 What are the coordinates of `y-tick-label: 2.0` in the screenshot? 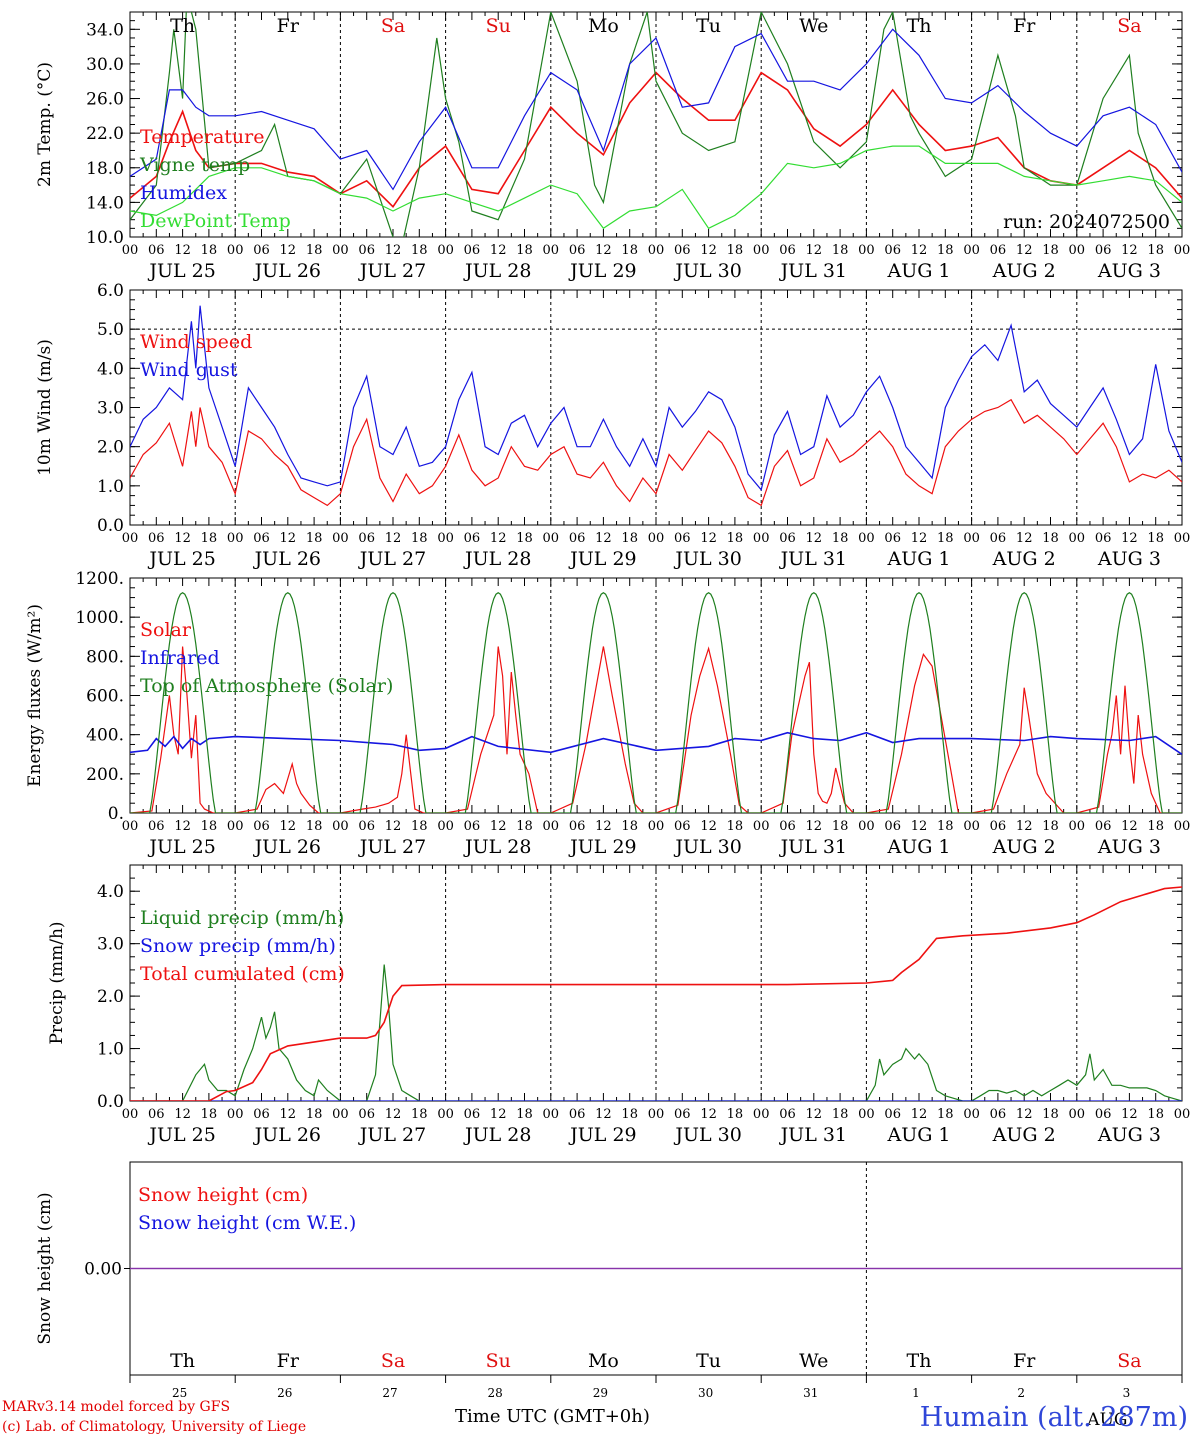 It's located at (110, 997).